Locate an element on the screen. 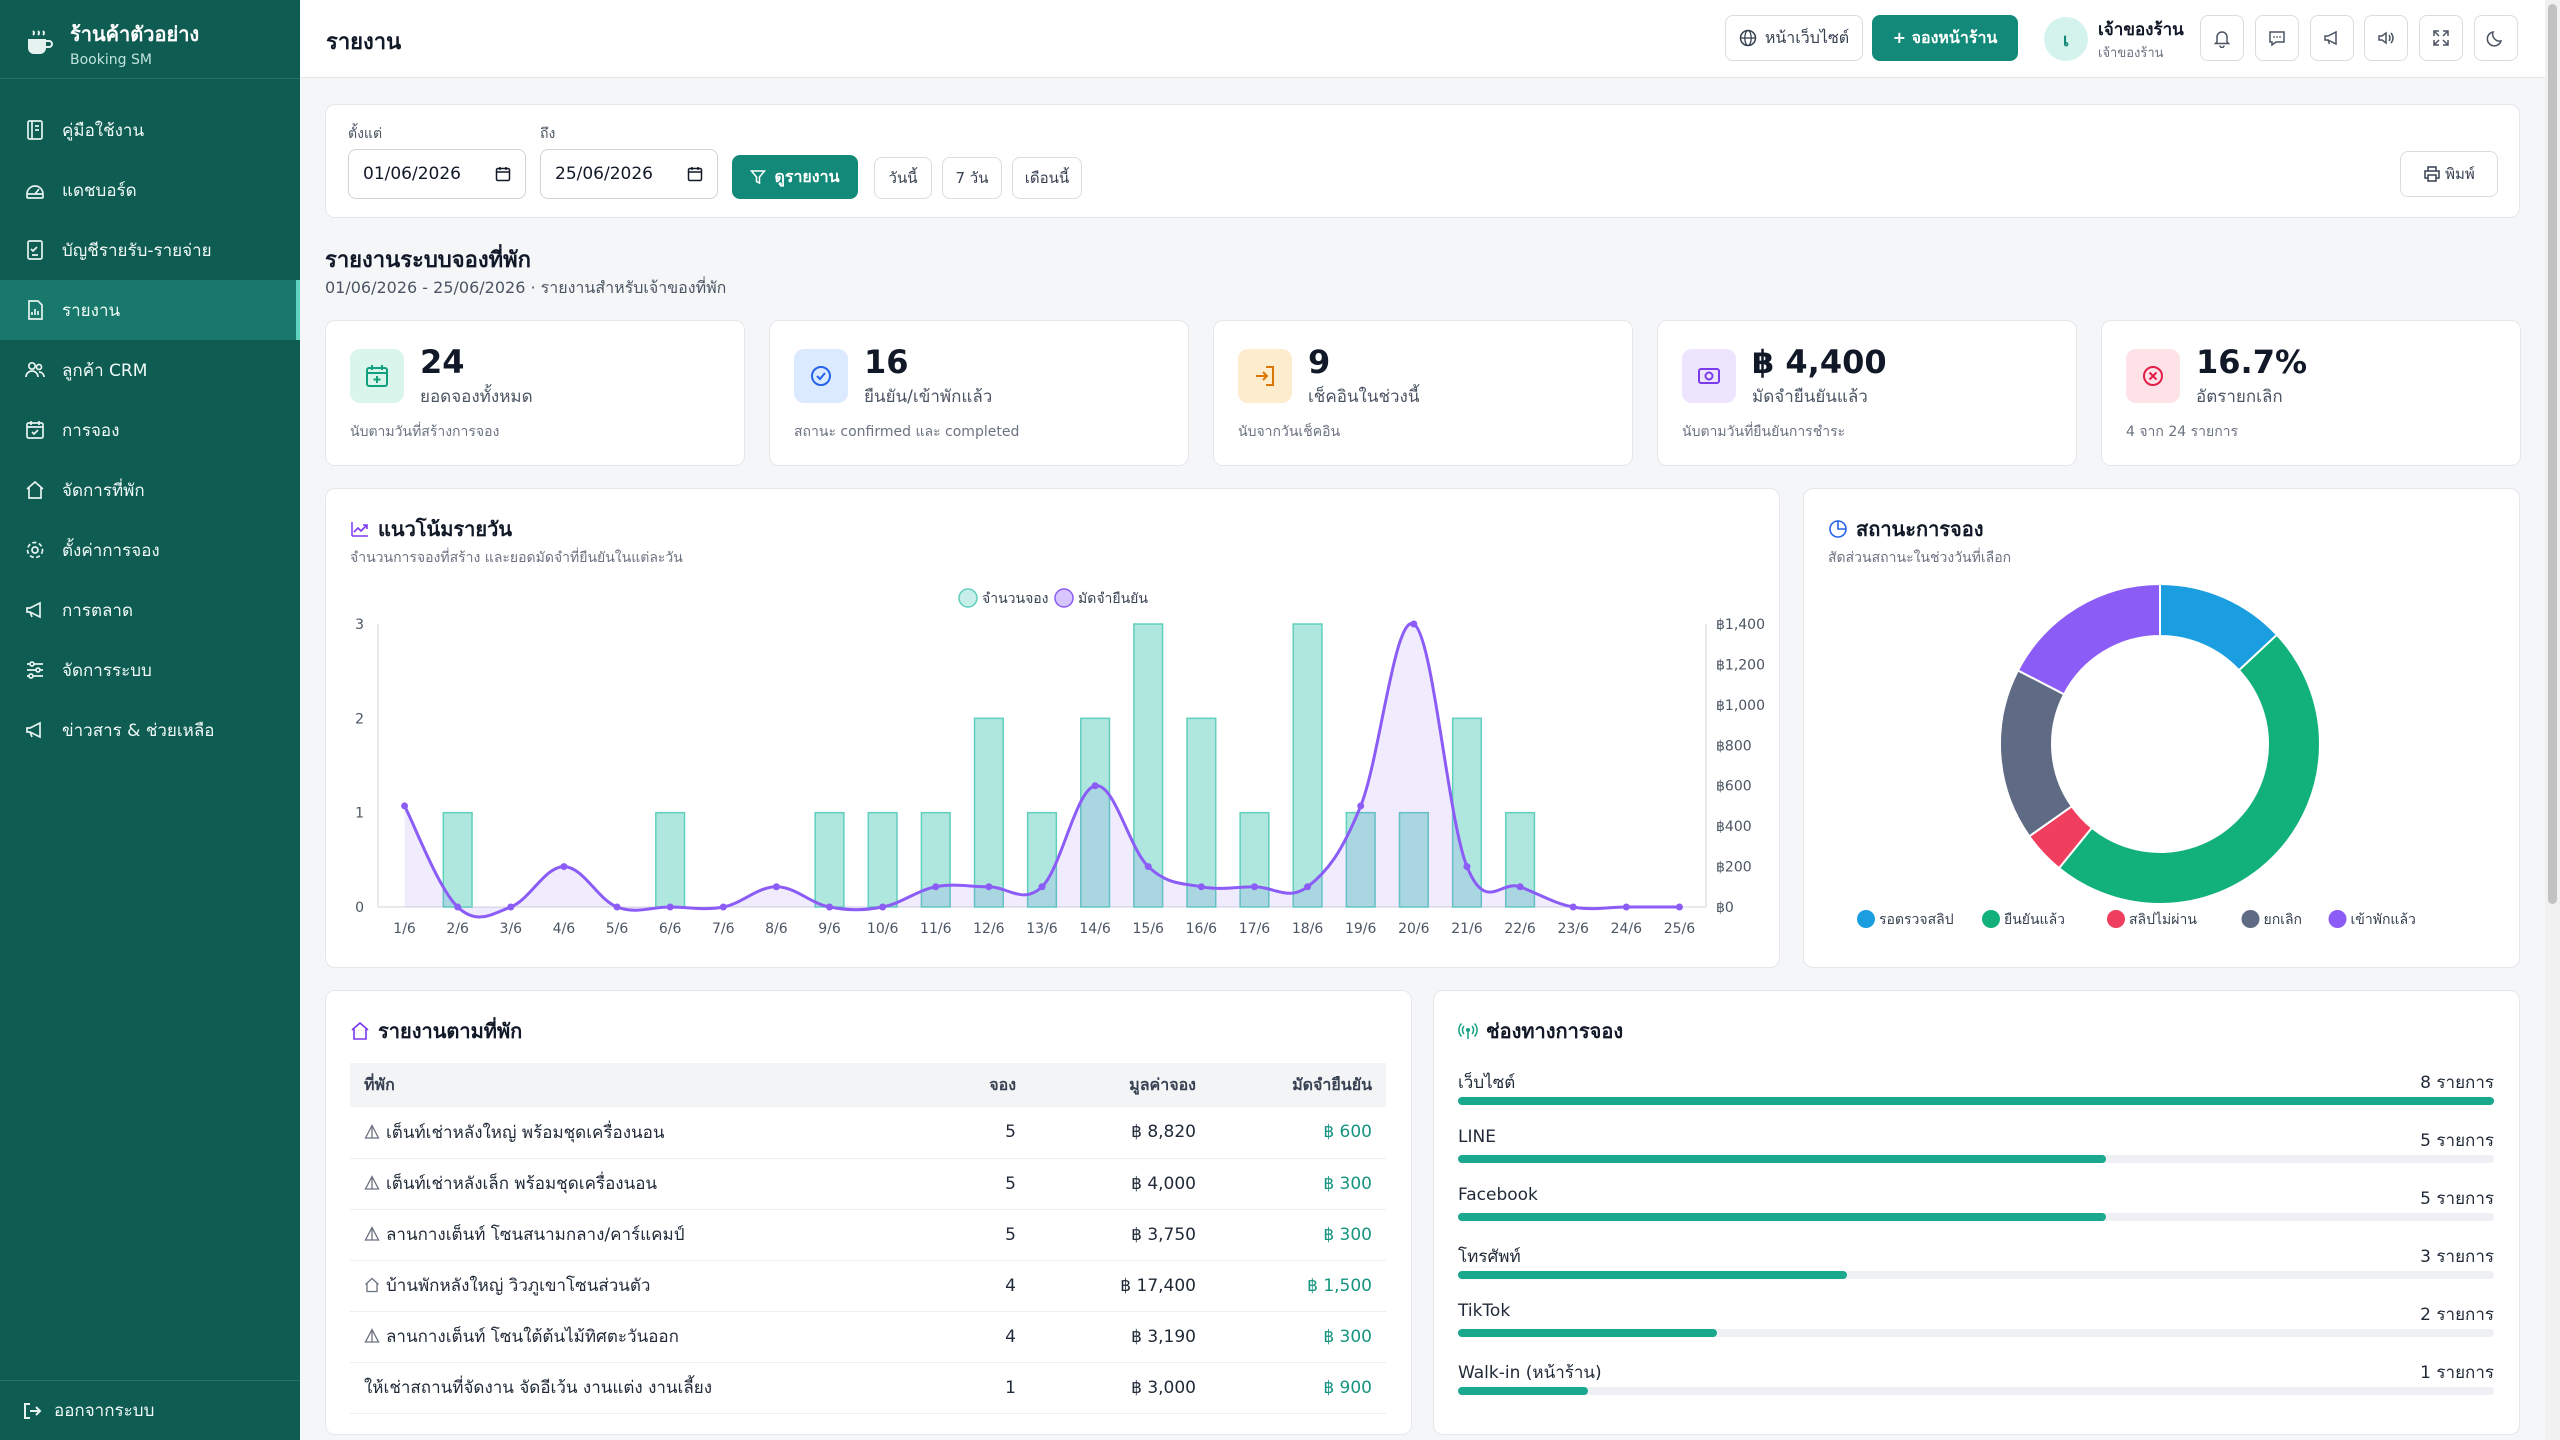 The image size is (2560, 1440). sidebar-item-8: การตลาด is located at coordinates (150, 610).